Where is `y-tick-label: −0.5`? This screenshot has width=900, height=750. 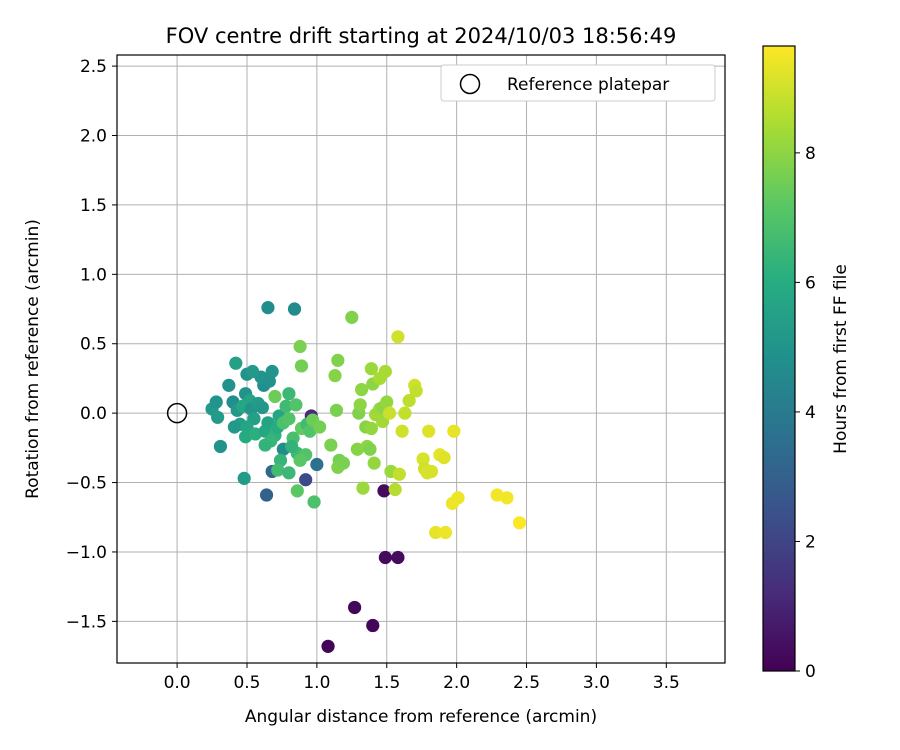 y-tick-label: −0.5 is located at coordinates (86, 484).